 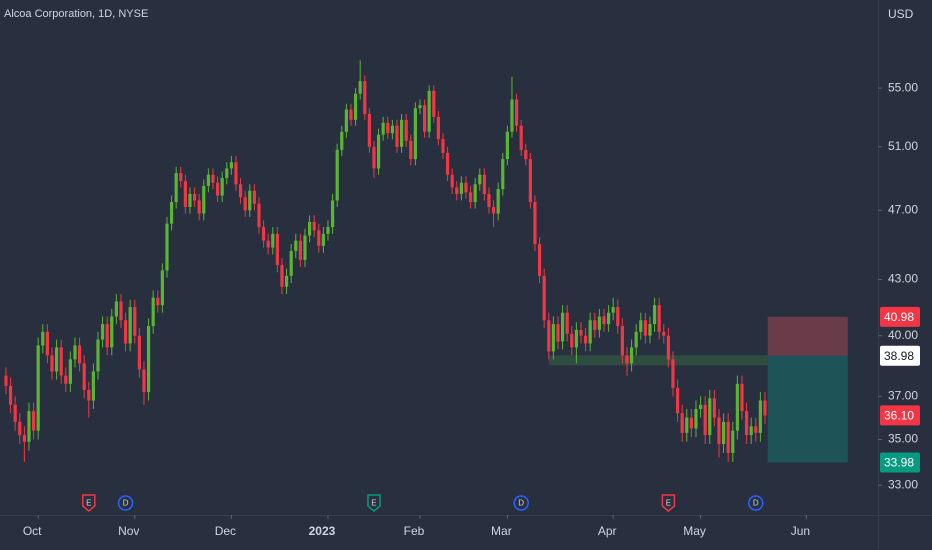 I want to click on target-zone, so click(x=807, y=409).